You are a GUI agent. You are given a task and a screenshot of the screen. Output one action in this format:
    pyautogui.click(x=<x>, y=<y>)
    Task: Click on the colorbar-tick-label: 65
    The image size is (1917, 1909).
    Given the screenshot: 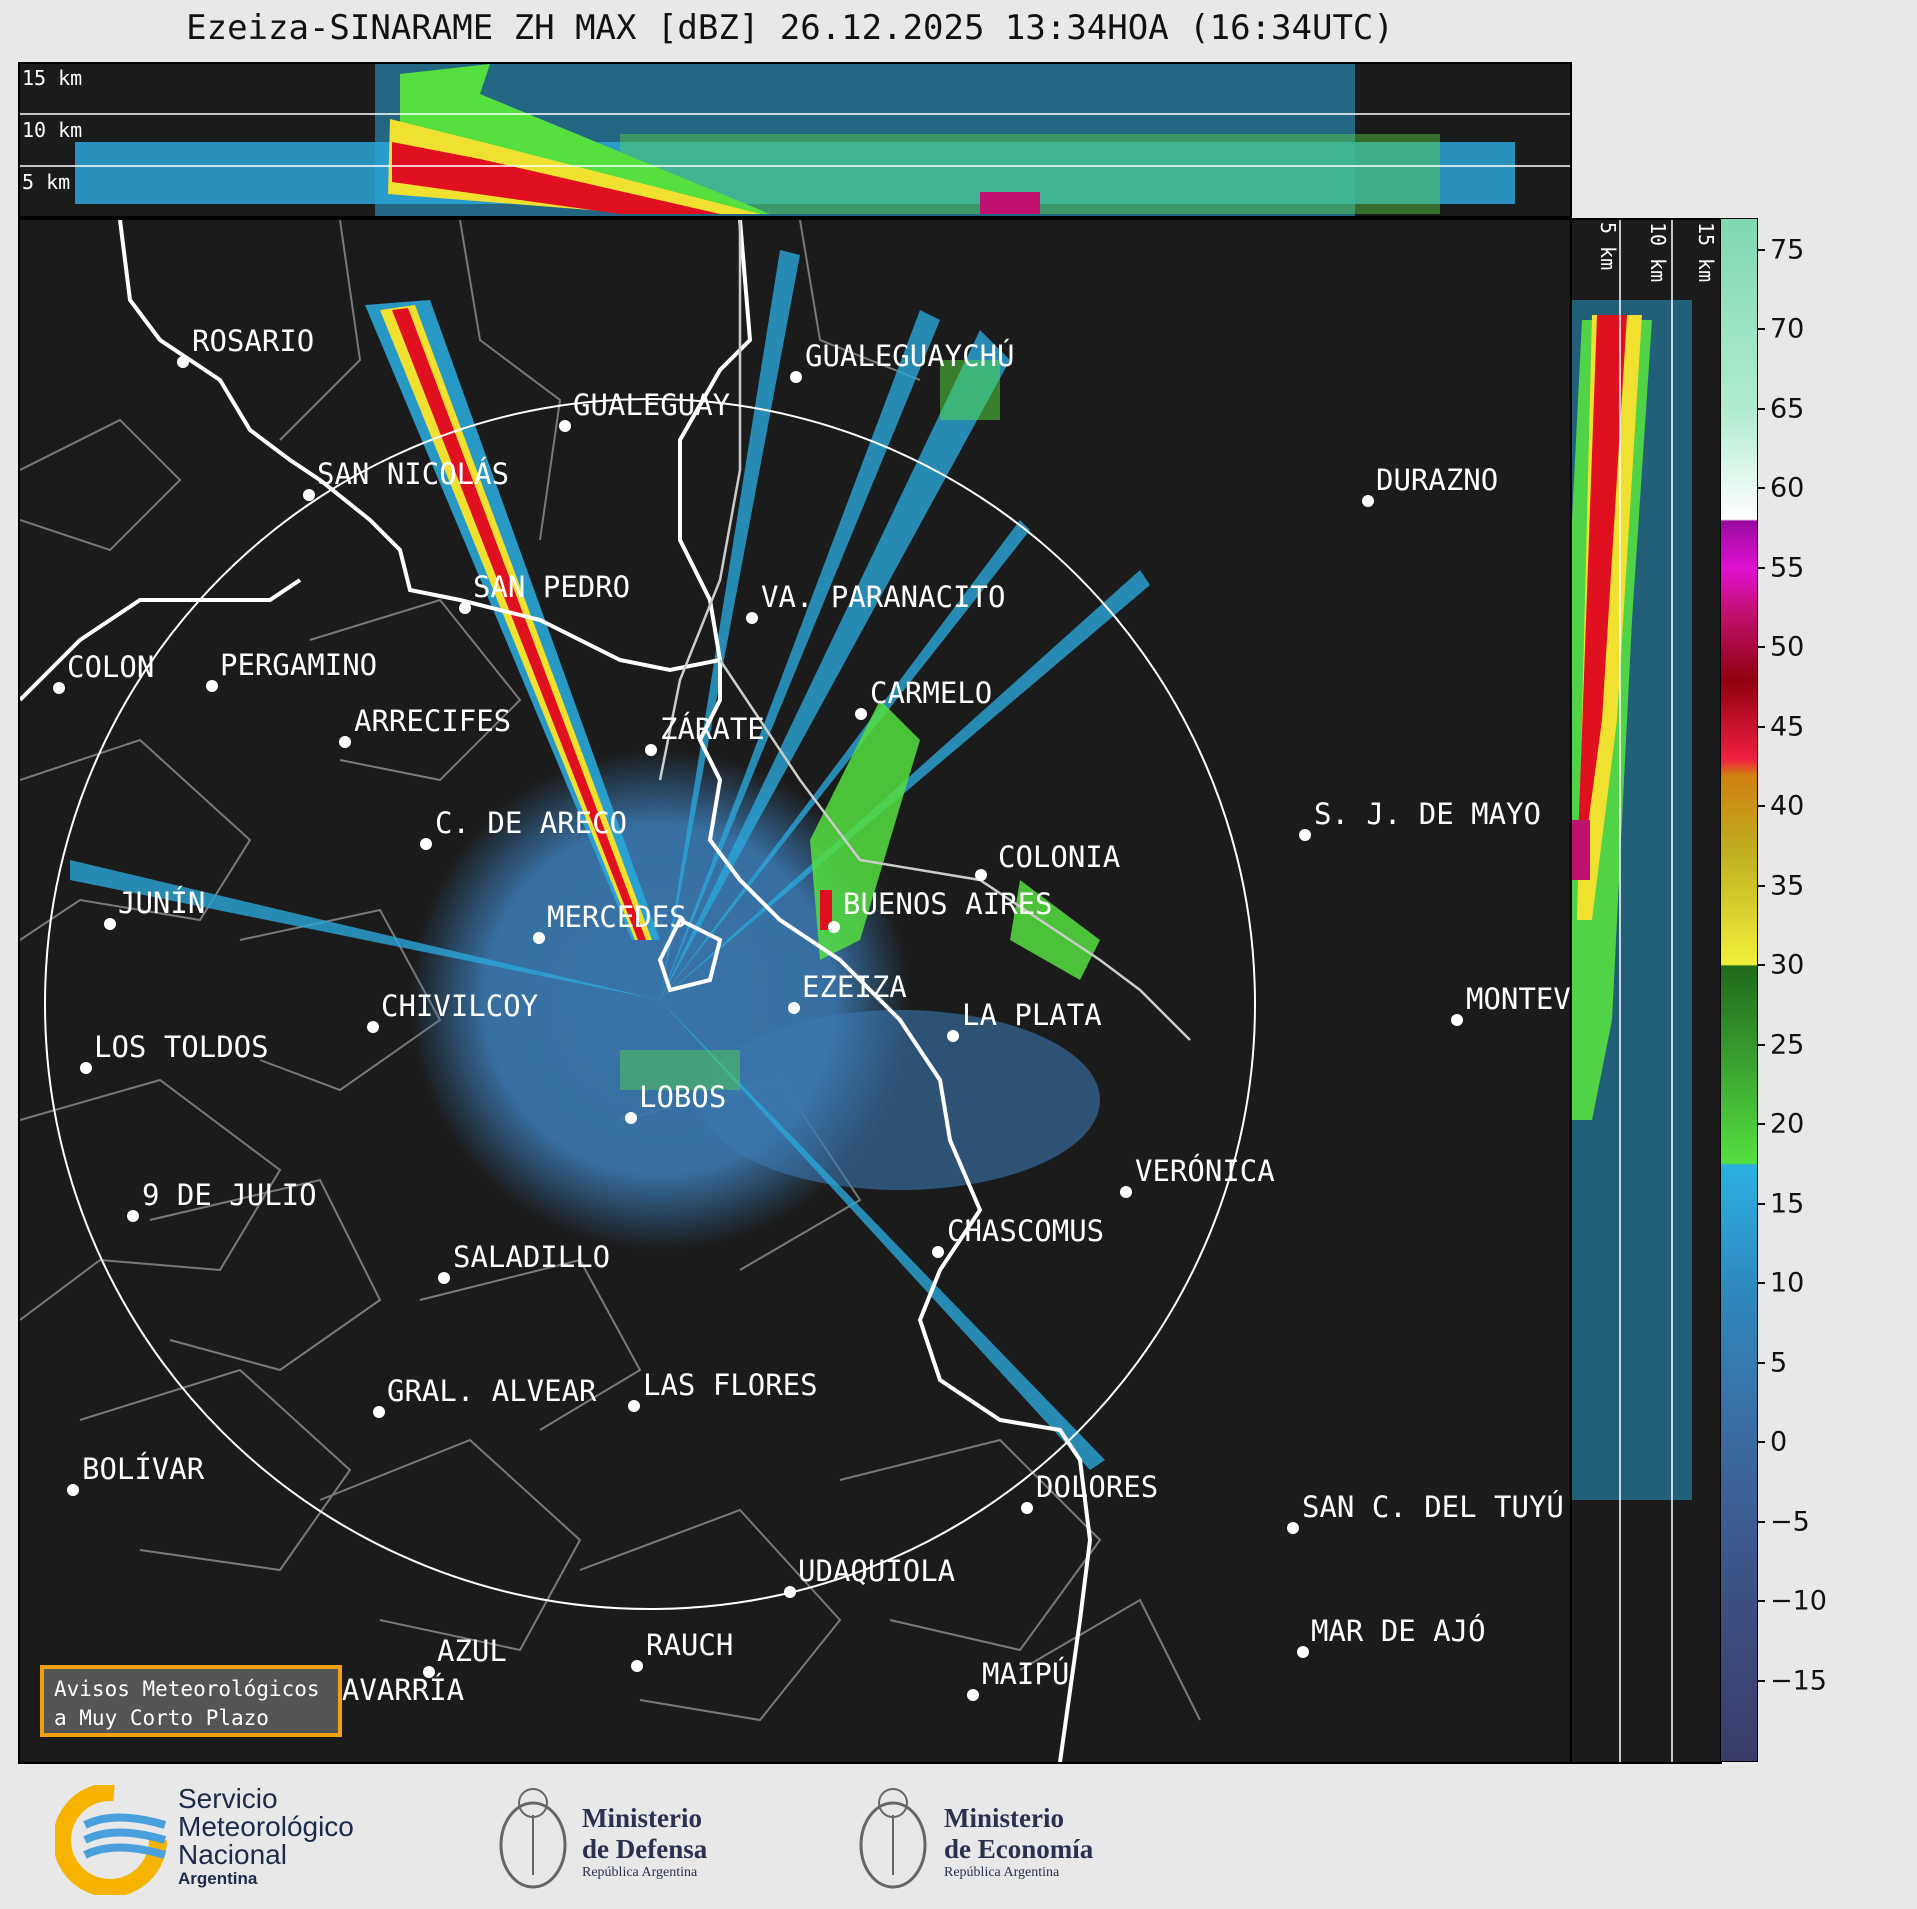 What is the action you would take?
    pyautogui.click(x=1787, y=409)
    